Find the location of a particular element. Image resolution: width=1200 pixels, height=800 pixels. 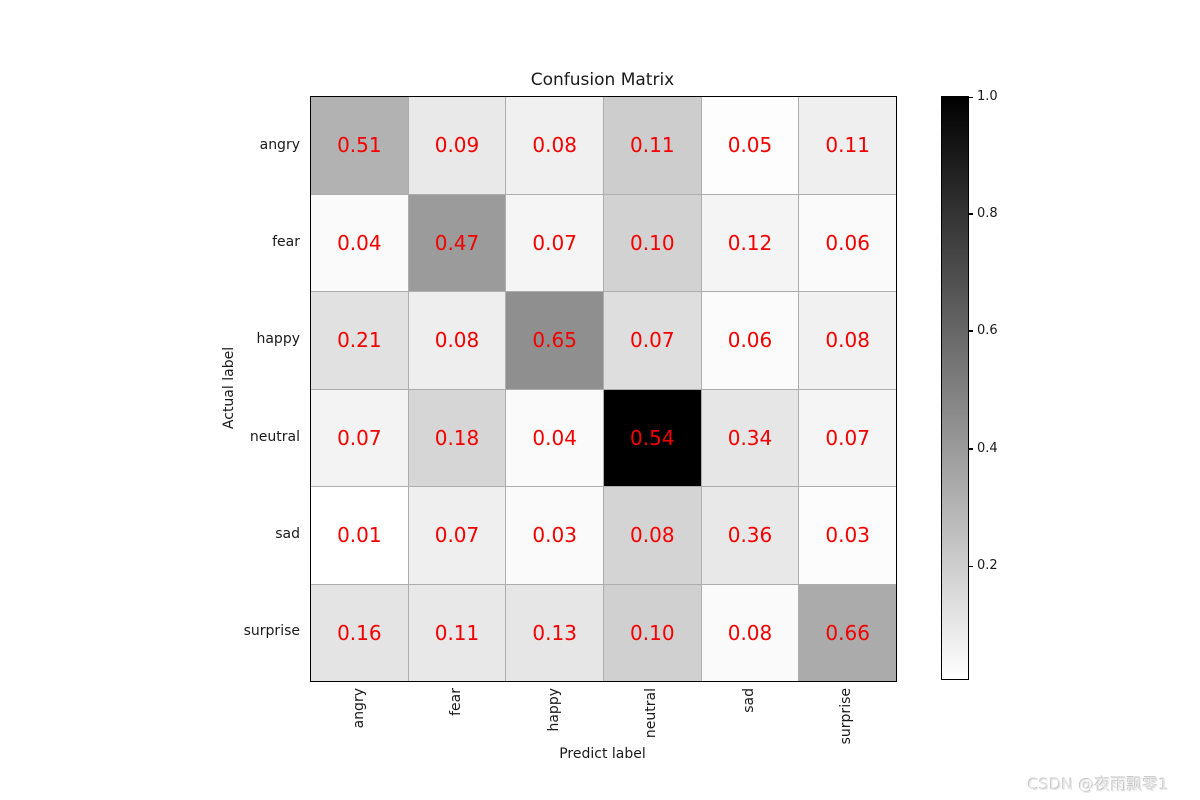

colorbar-tick-label: 0.6 is located at coordinates (987, 330).